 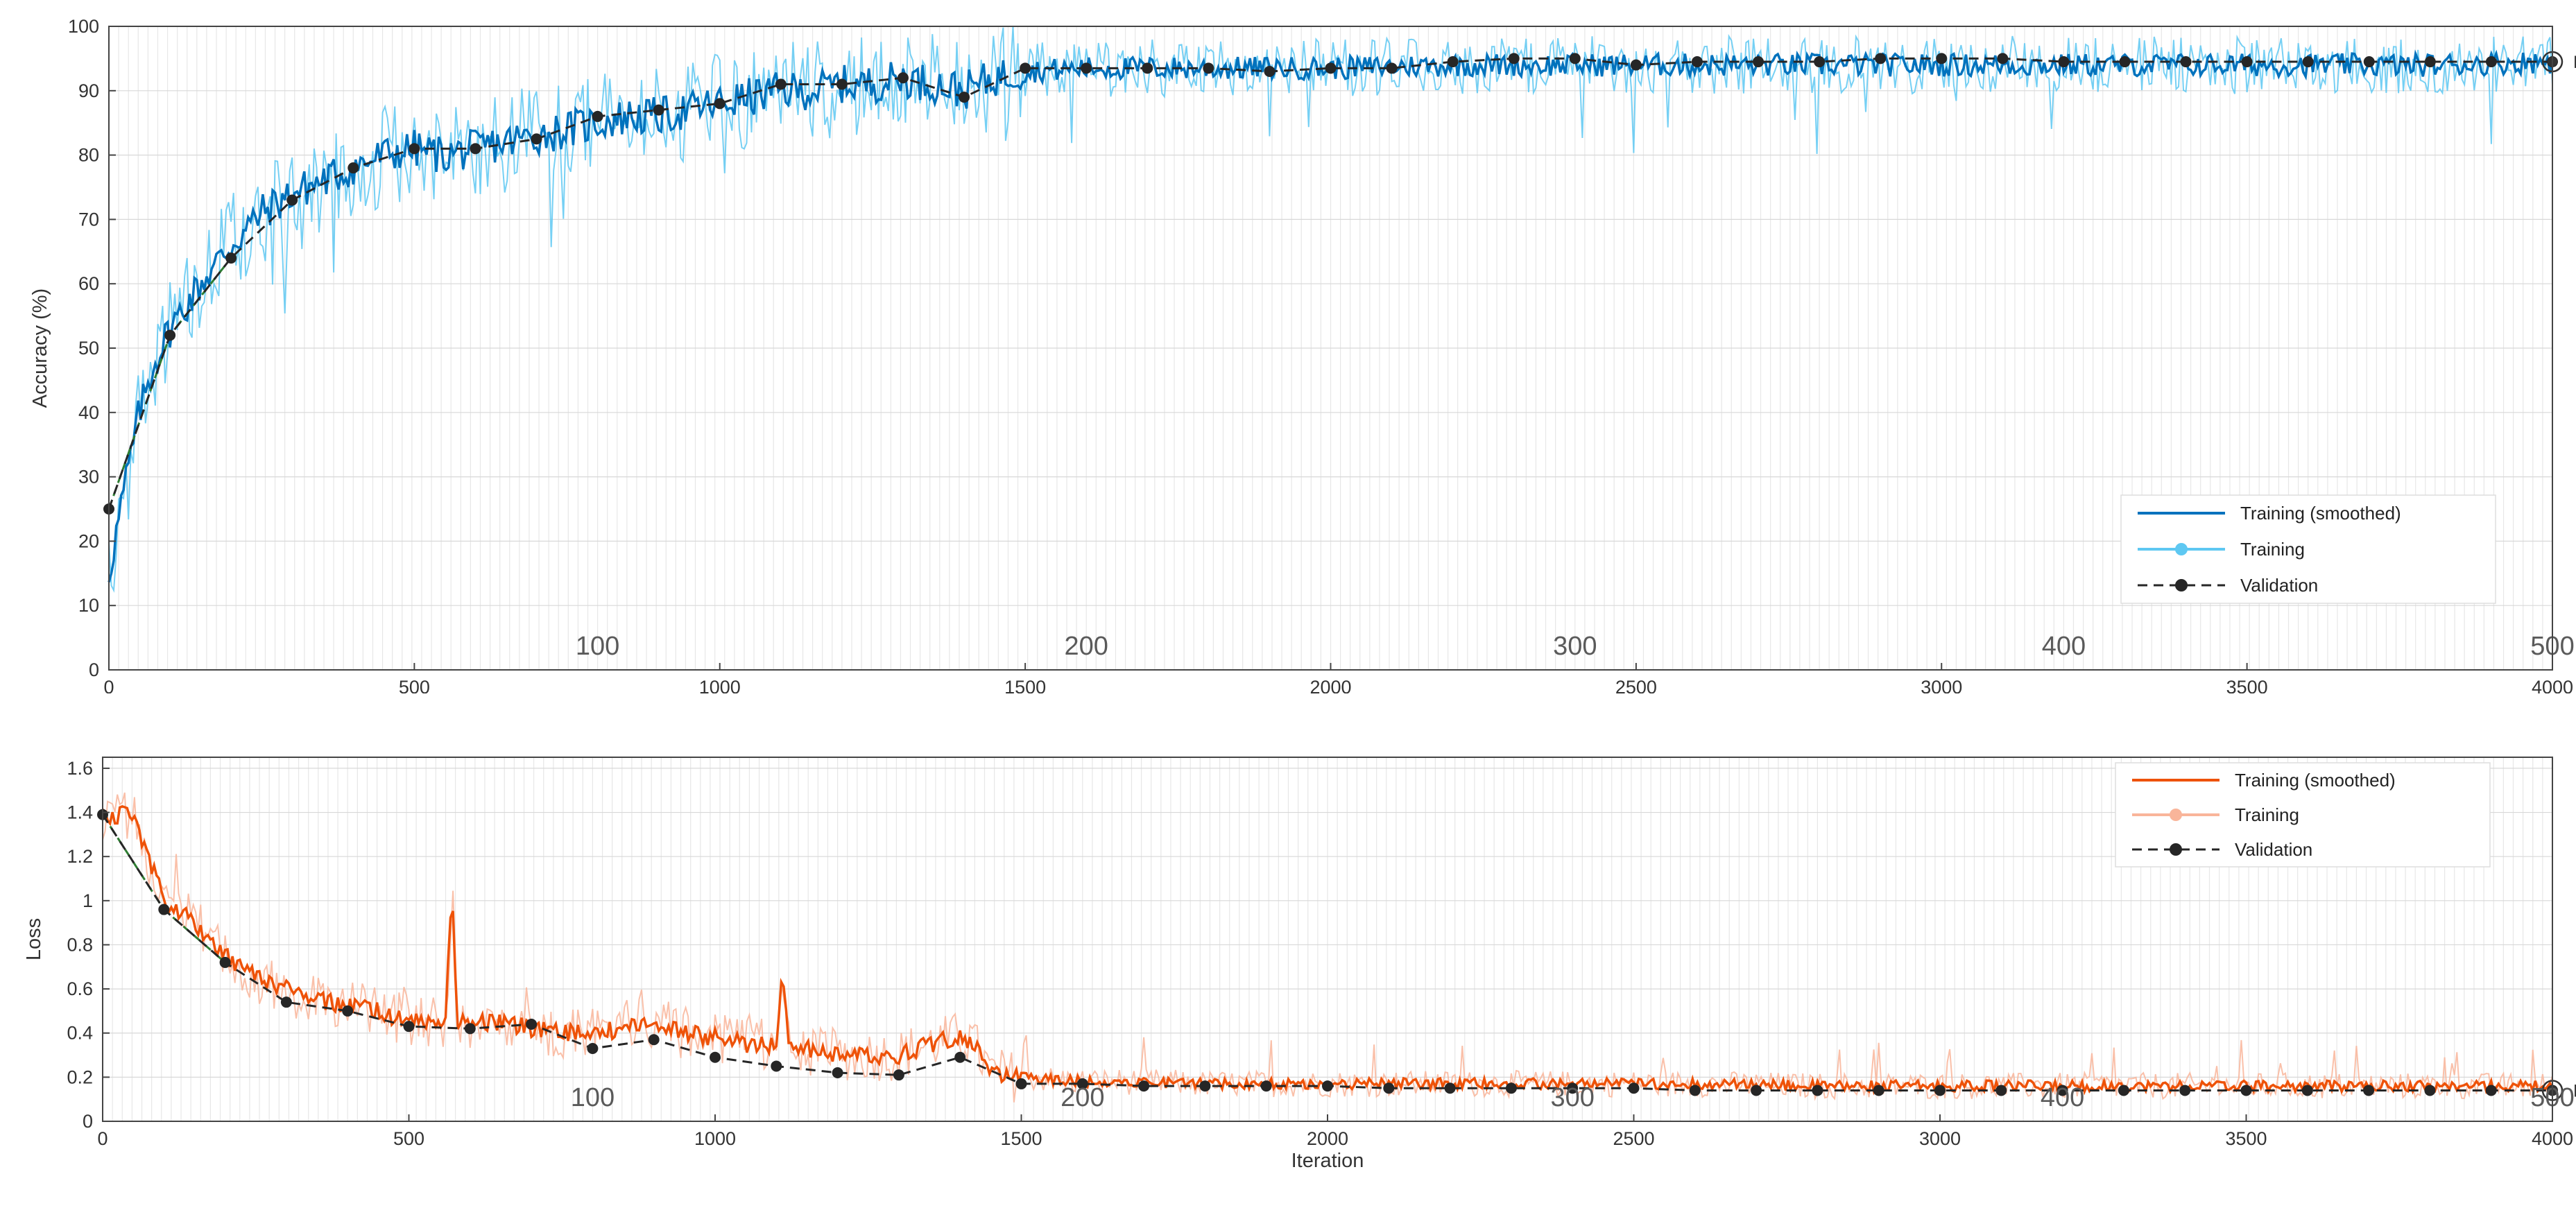 I want to click on y-axis-label: Accuracy (%), so click(x=40, y=348).